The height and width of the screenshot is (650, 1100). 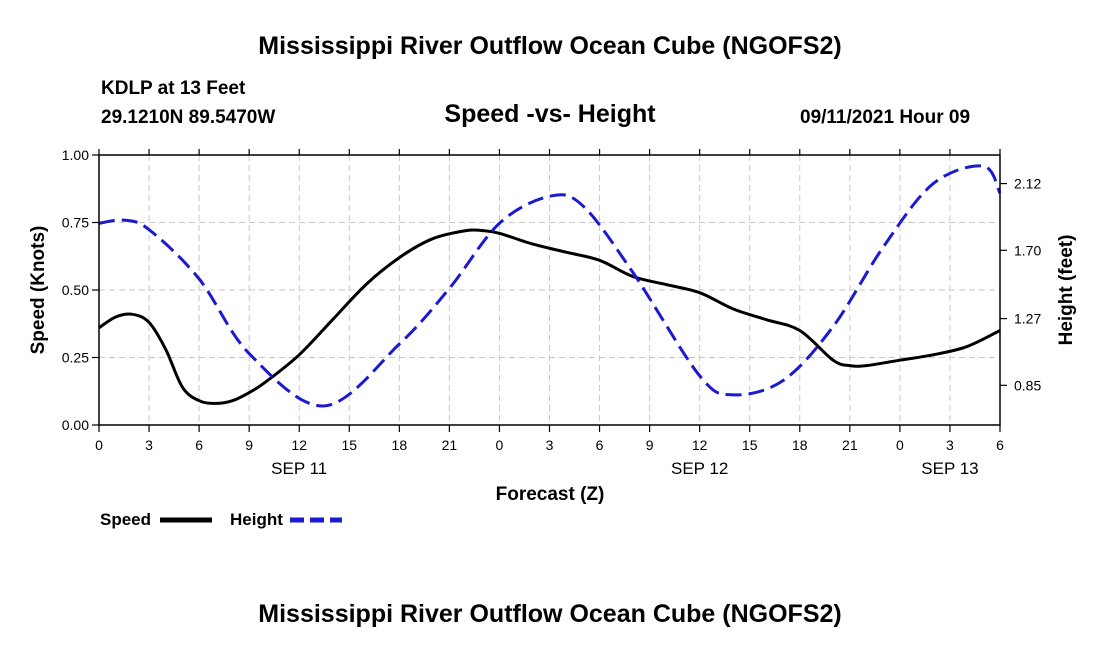 I want to click on location-label: 29.1210N 89.5470W, so click(x=188, y=117).